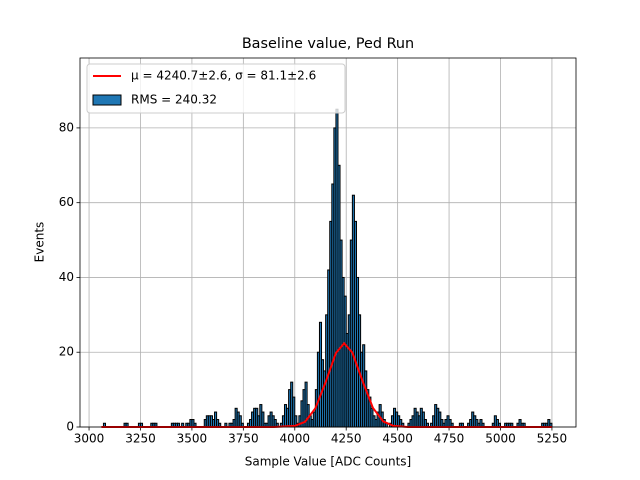  Describe the element at coordinates (328, 44) in the screenshot. I see `chart-title: Baseline value, Ped Run` at that location.